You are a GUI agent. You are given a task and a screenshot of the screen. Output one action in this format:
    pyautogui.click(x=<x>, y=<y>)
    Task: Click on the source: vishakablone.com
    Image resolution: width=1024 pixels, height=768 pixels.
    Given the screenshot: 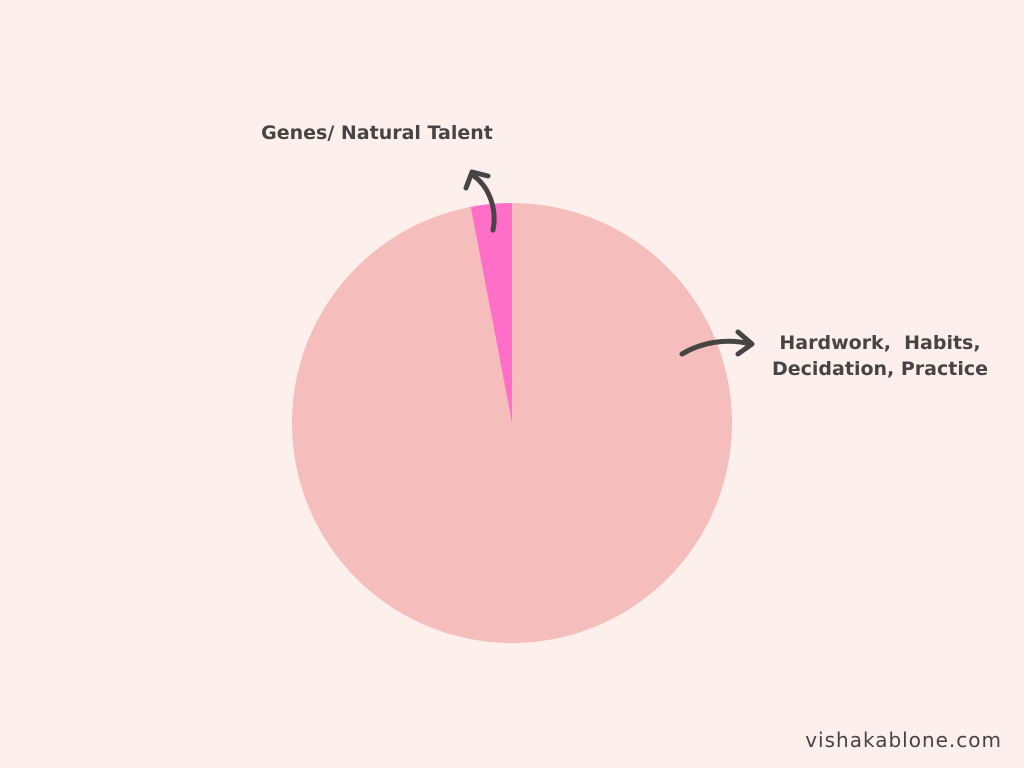 What is the action you would take?
    pyautogui.click(x=903, y=740)
    